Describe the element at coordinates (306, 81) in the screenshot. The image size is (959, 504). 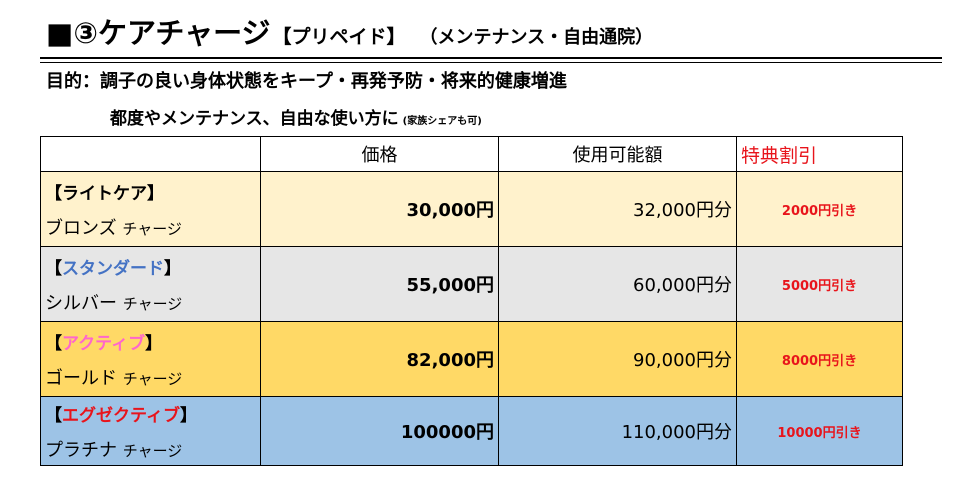
I see `purpose-text: 目的：調子の良い身体状態をキープ・再発予防・将来的健康増進` at that location.